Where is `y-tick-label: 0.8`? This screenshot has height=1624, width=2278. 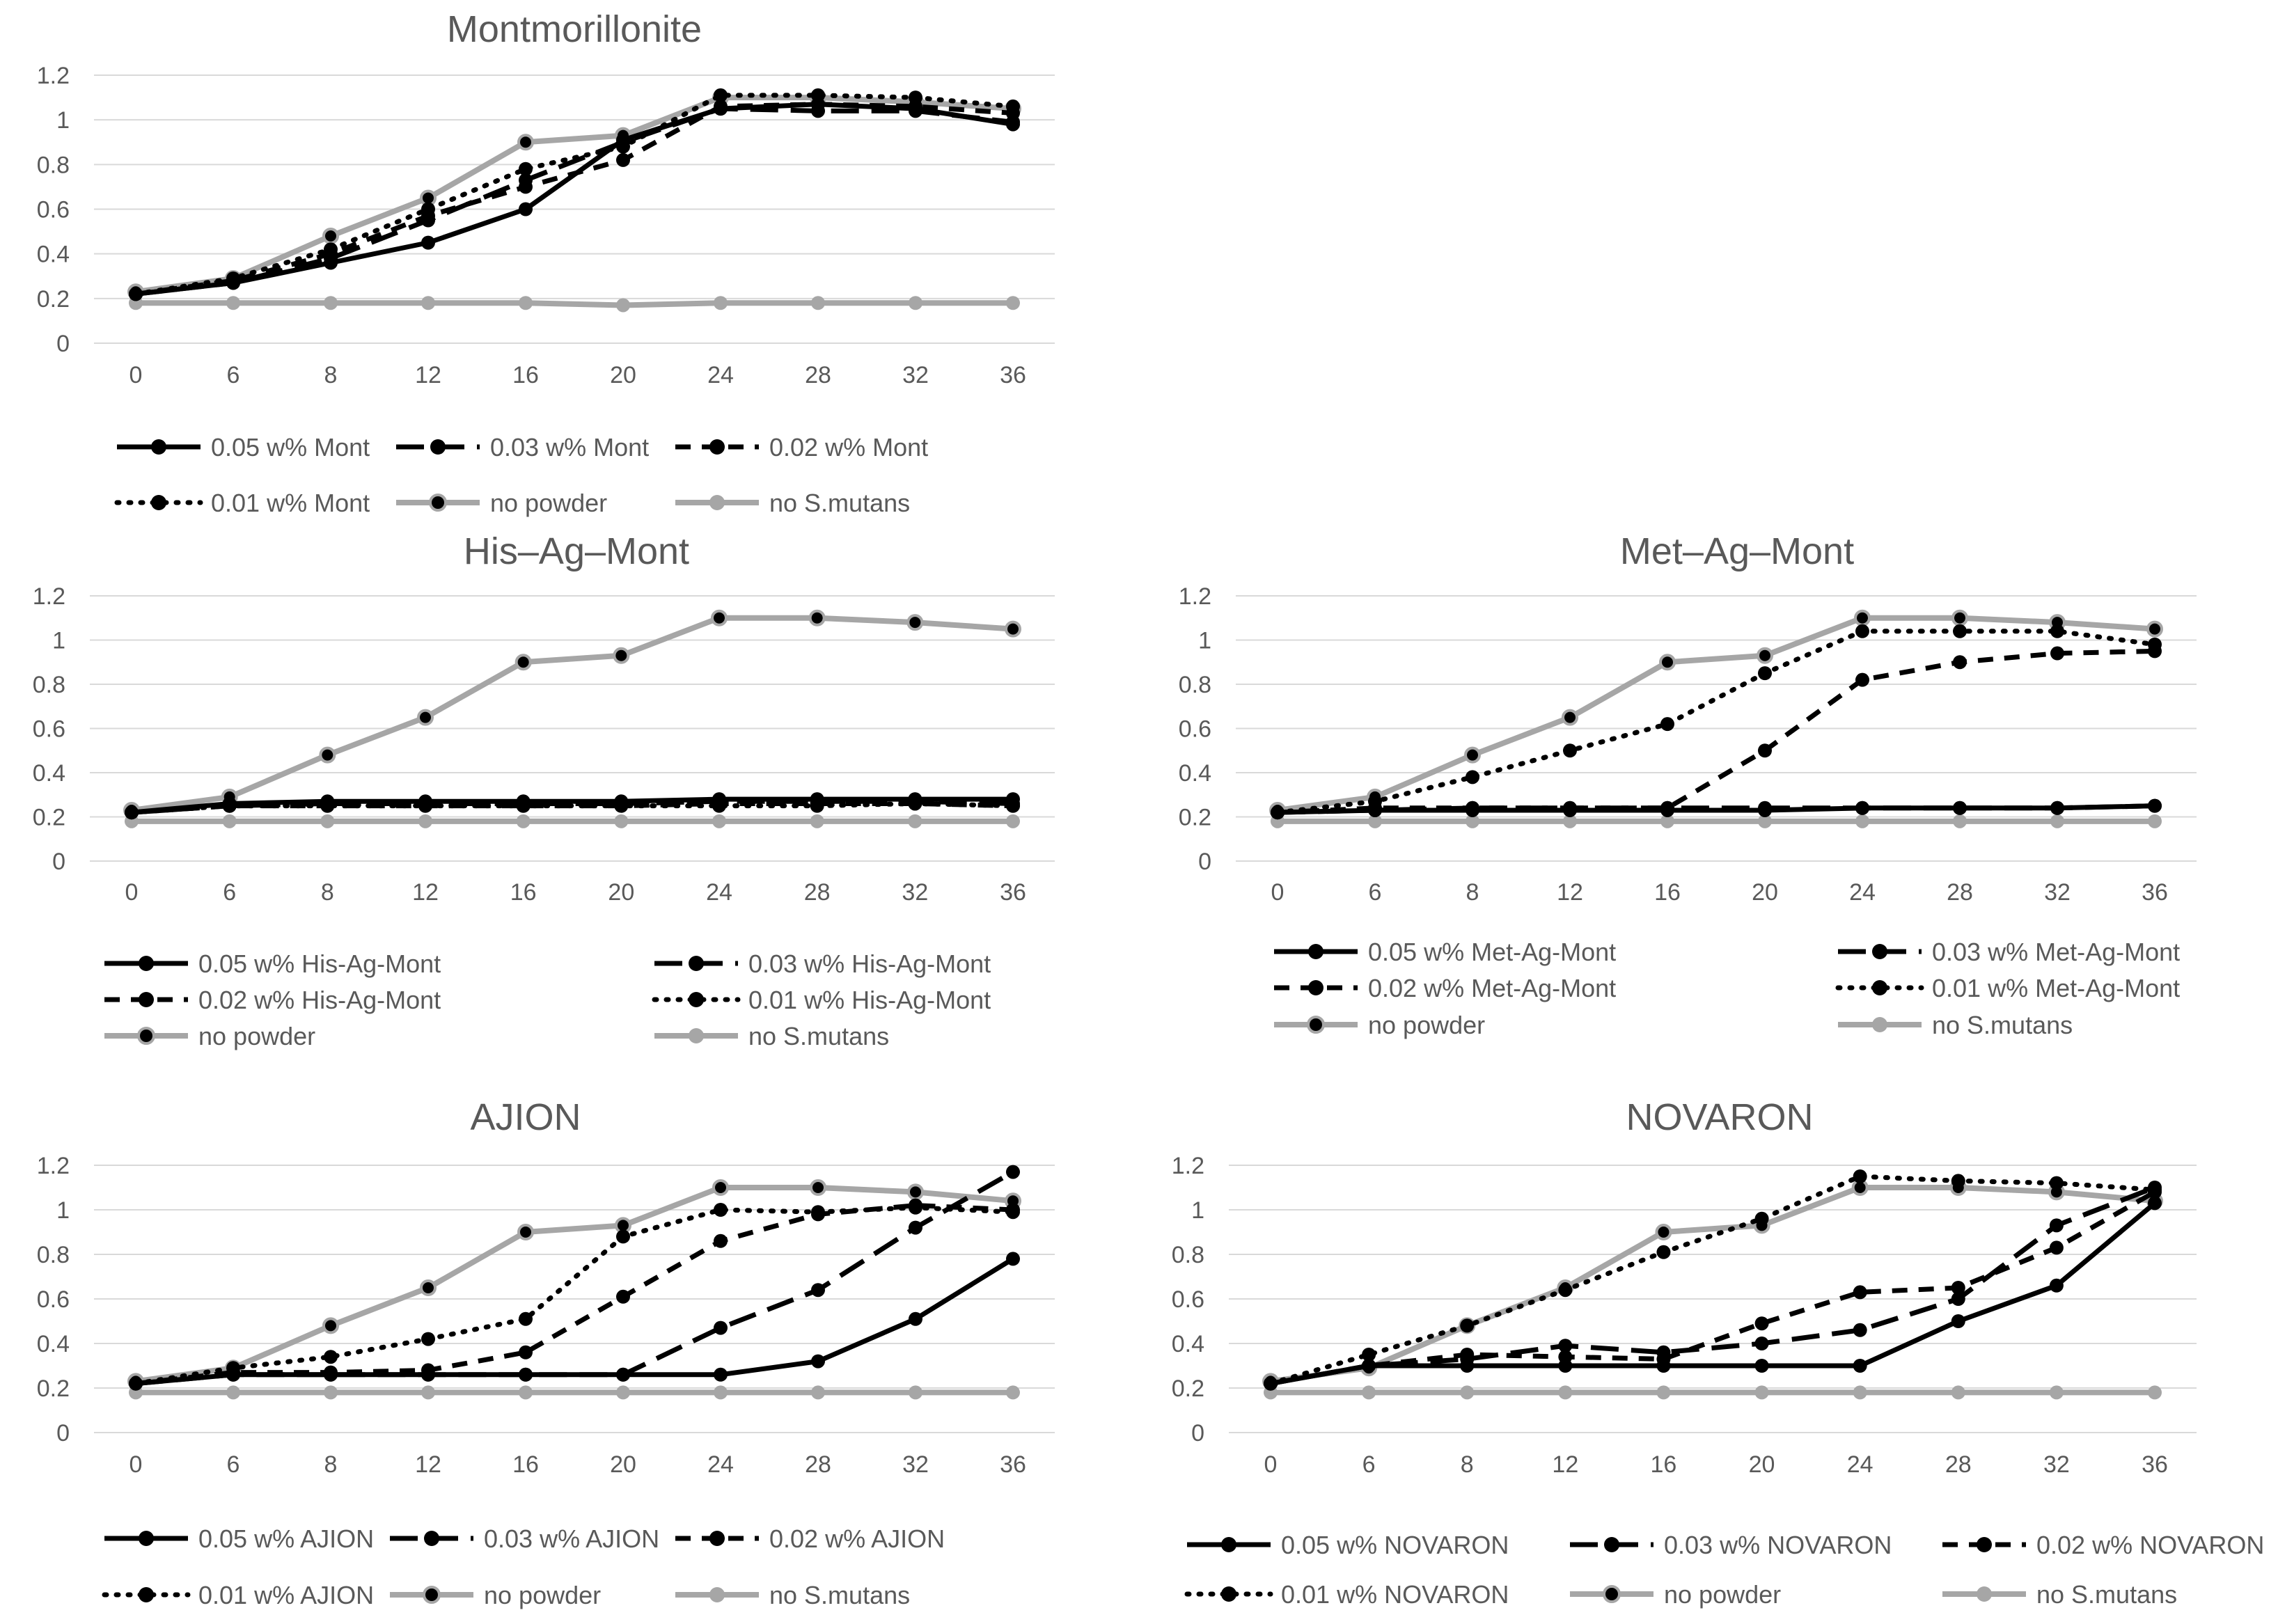
y-tick-label: 0.8 is located at coordinates (53, 165).